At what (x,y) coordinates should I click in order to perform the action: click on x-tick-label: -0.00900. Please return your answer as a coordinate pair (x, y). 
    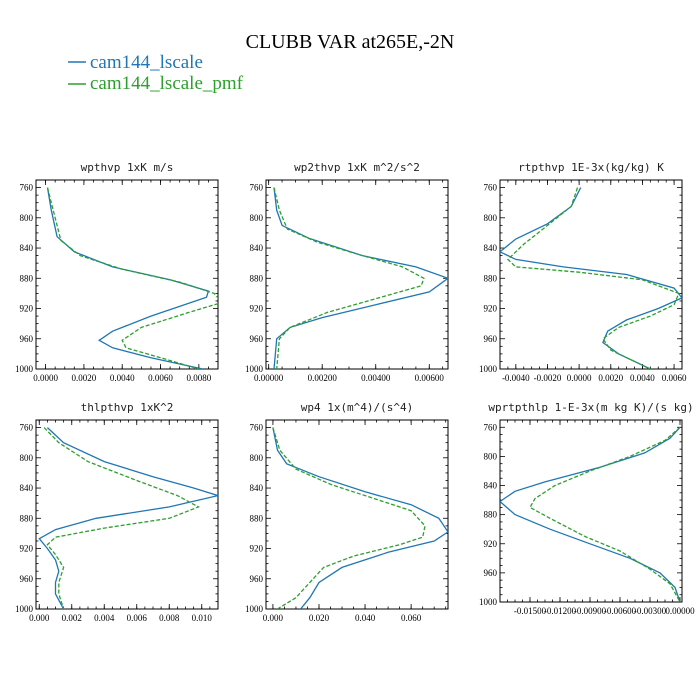
    Looking at the image, I should click on (590, 611).